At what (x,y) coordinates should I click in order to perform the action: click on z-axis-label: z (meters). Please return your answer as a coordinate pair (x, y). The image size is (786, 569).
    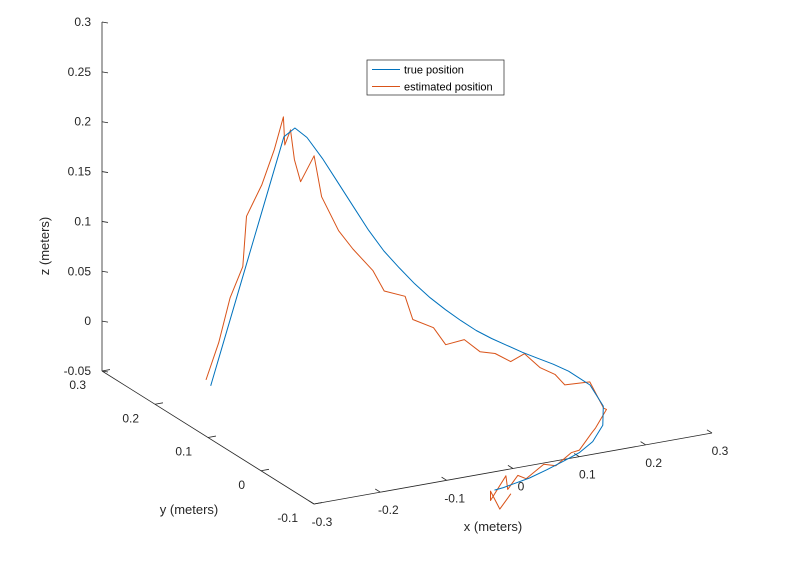
    Looking at the image, I should click on (44, 246).